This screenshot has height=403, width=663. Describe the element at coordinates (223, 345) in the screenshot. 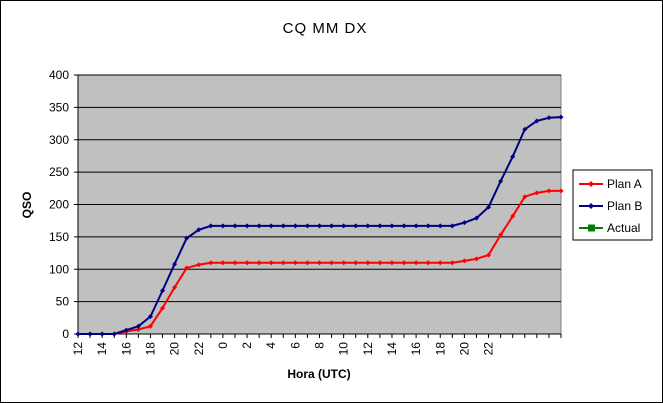

I see `x-tick-label: 0` at that location.